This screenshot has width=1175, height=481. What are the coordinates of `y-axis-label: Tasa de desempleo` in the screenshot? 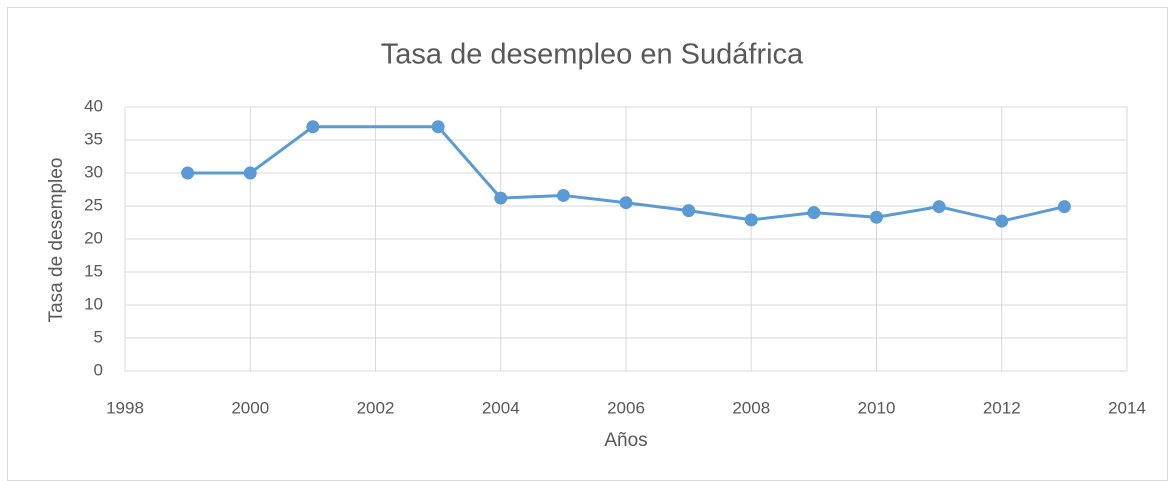 It's located at (56, 240).